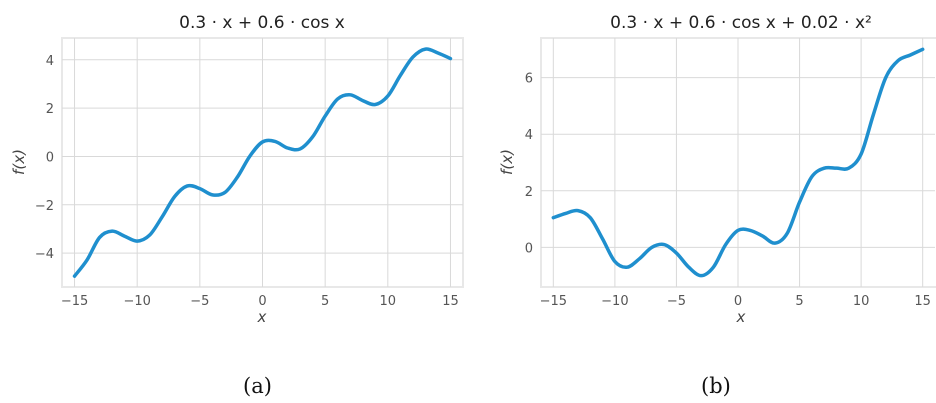 This screenshot has height=403, width=936. Describe the element at coordinates (716, 386) in the screenshot. I see `panel-b-caption: (b)` at that location.